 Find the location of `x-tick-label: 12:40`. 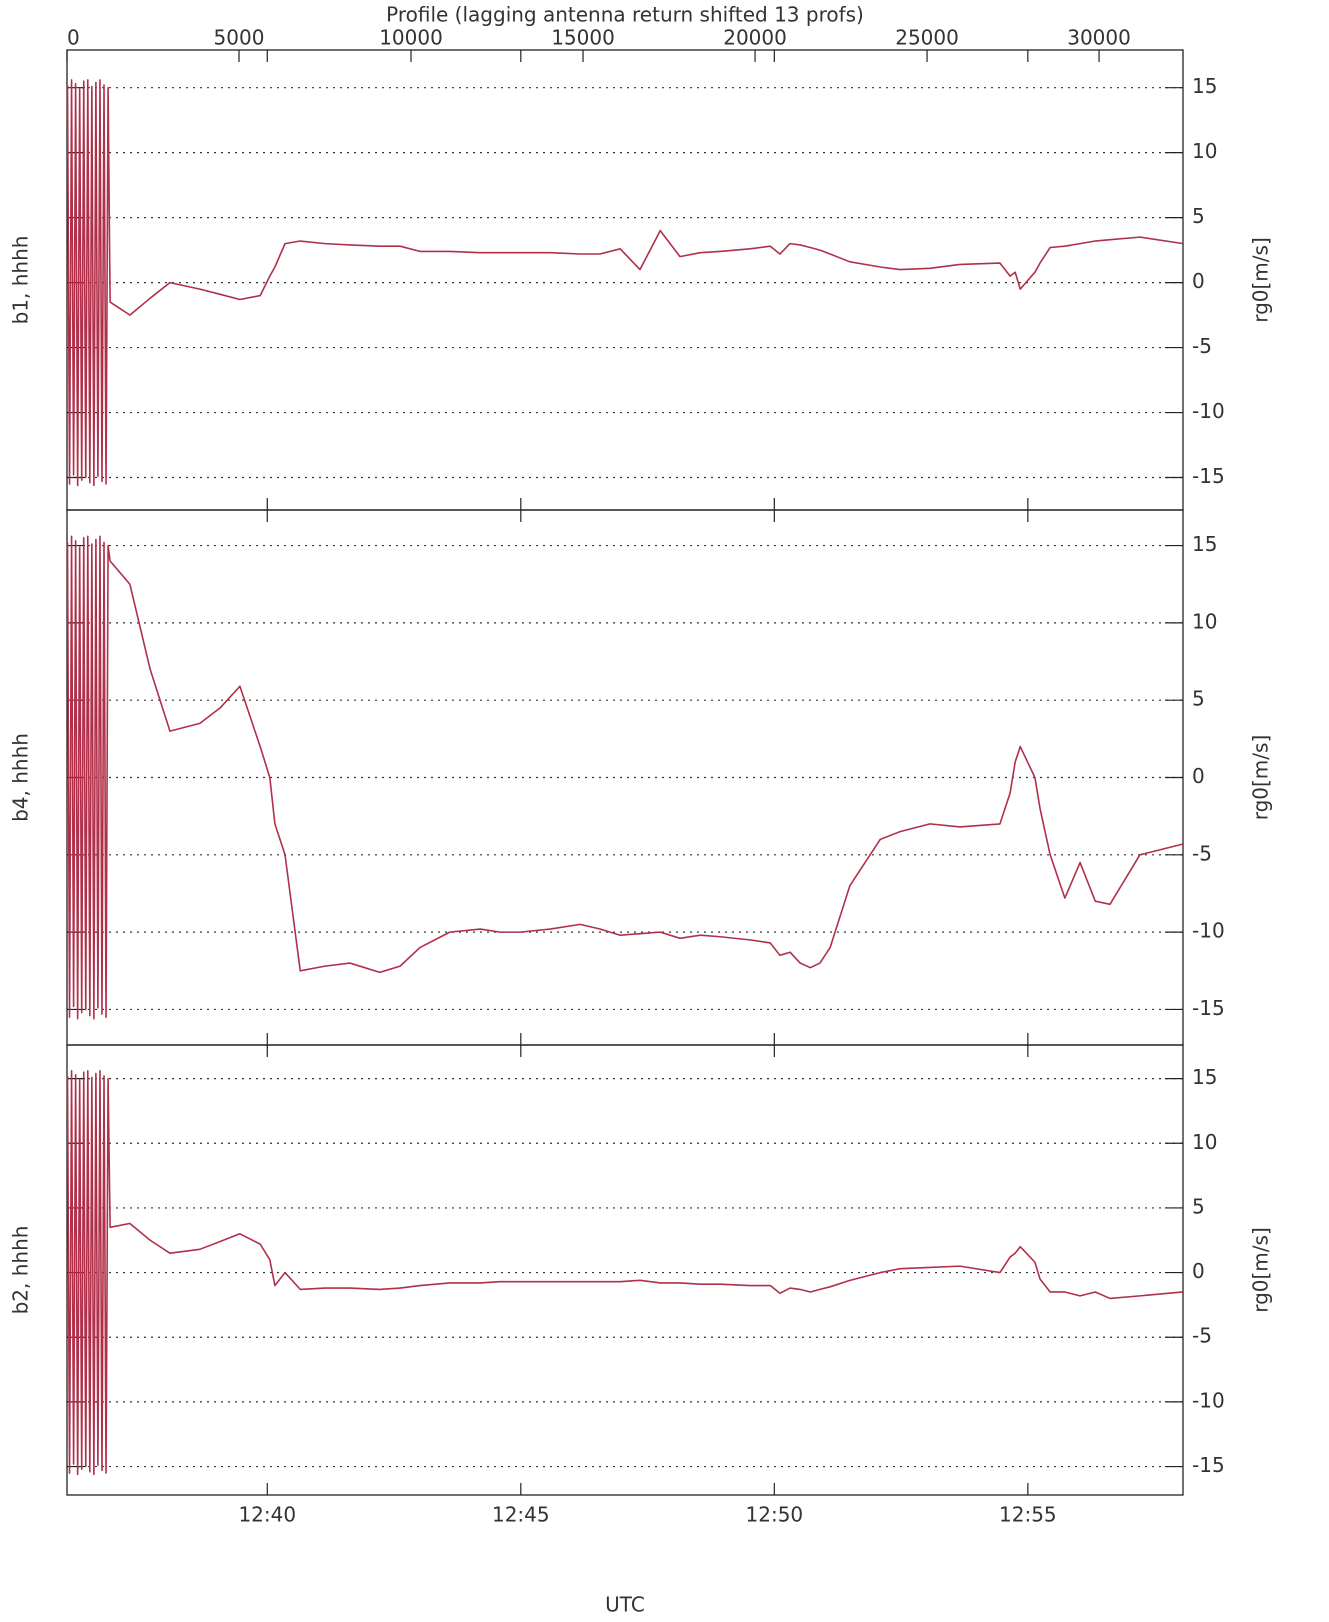

x-tick-label: 12:40 is located at coordinates (267, 1515).